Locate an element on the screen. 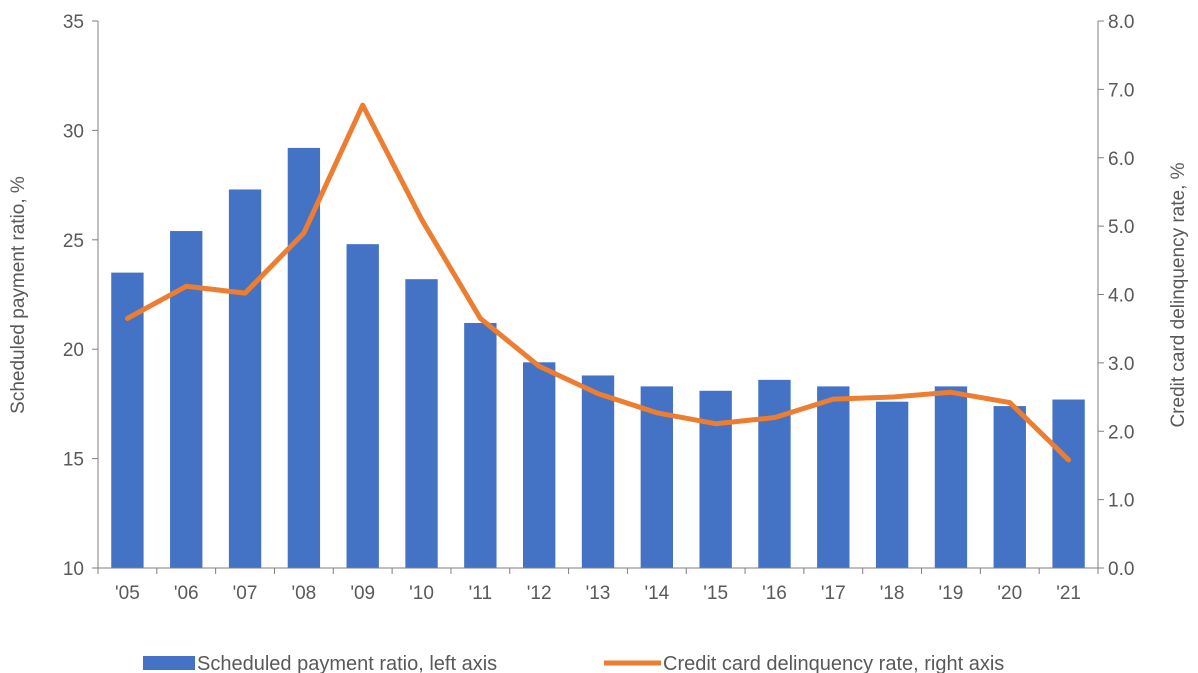 This screenshot has height=673, width=1198. x-tick-label-6: '11 is located at coordinates (480, 593).